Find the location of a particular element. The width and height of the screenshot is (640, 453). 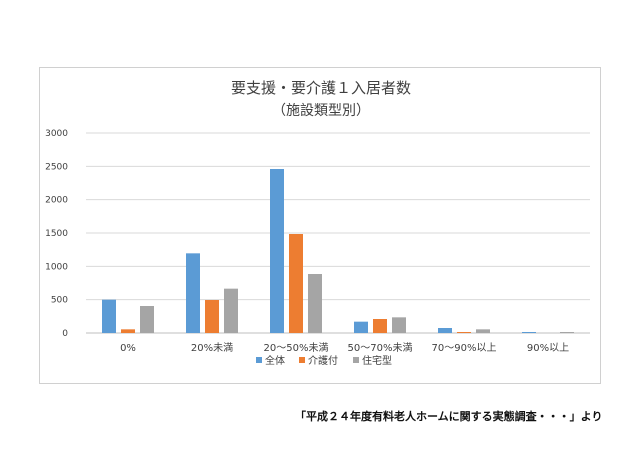

y-tick-label: 3000 is located at coordinates (56, 134).